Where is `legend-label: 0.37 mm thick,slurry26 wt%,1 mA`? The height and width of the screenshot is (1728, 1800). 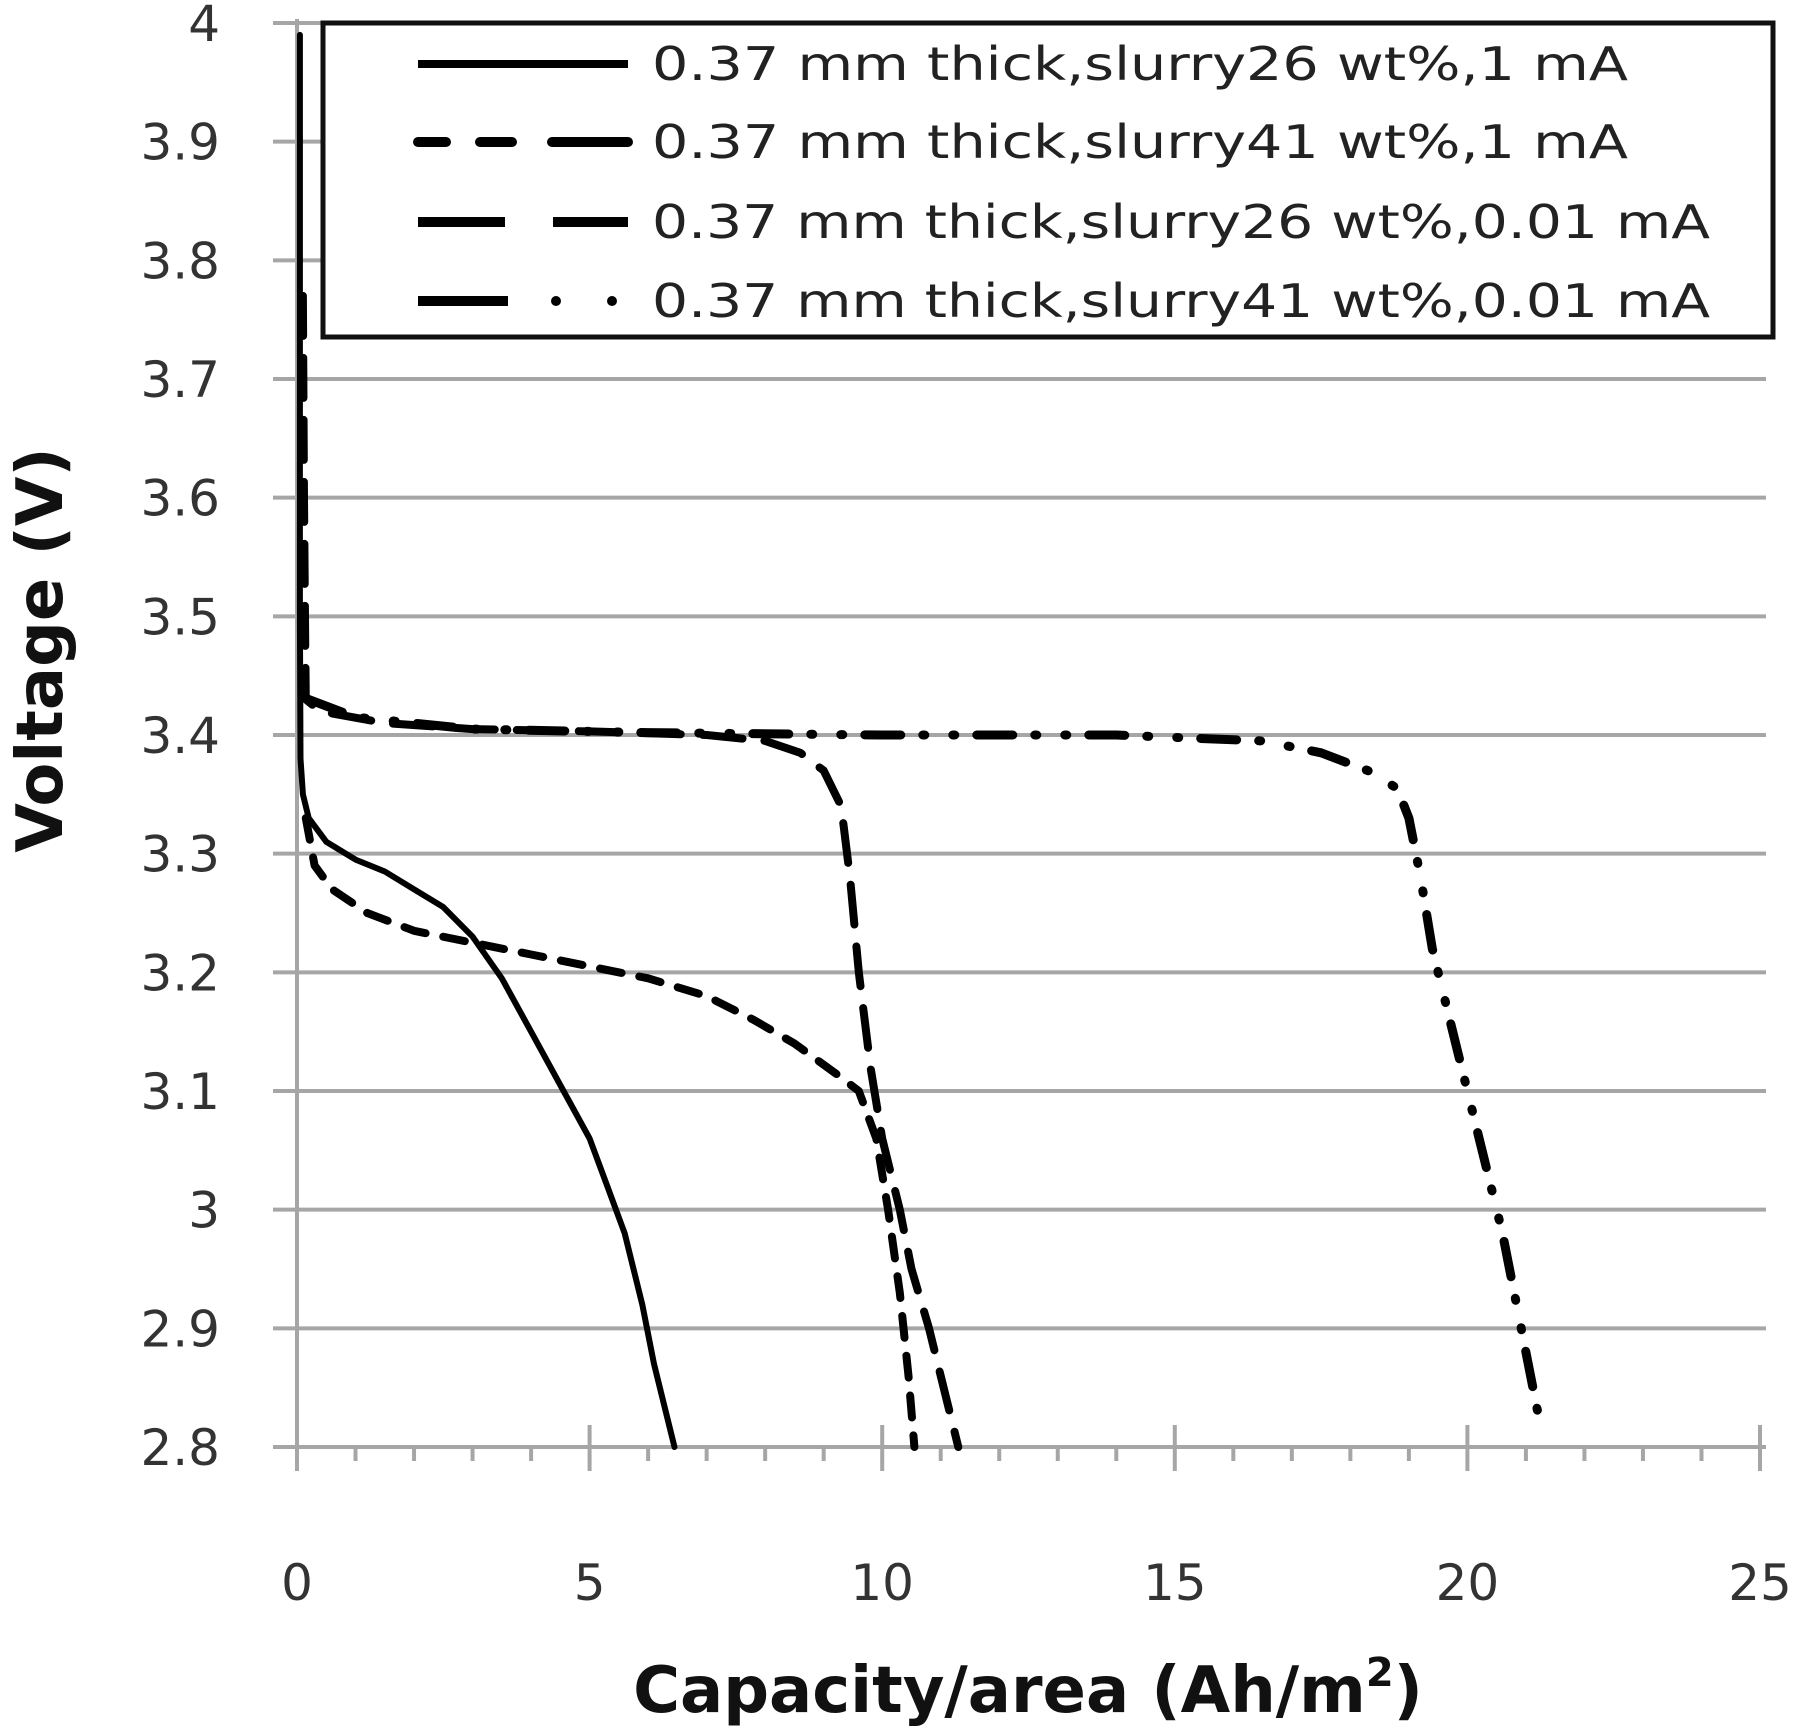
legend-label: 0.37 mm thick,slurry26 wt%,1 mA is located at coordinates (1140, 64).